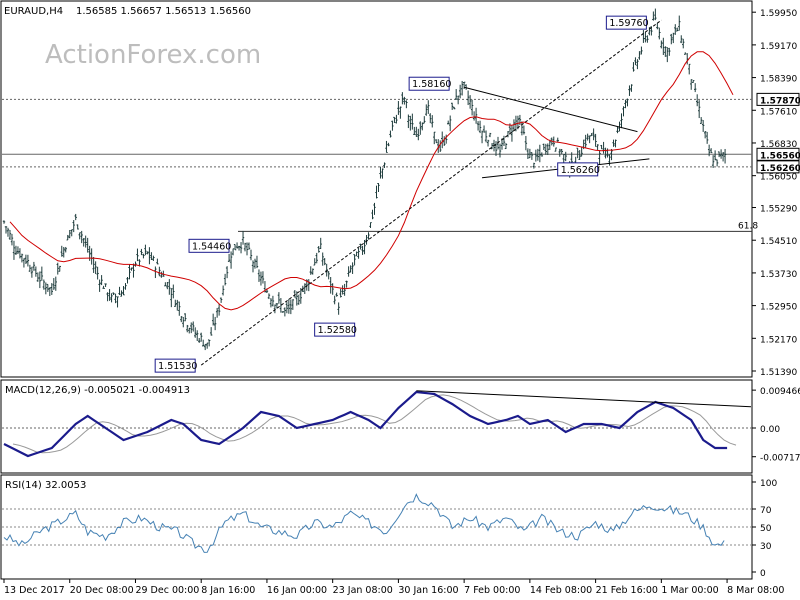  What do you see at coordinates (766, 511) in the screenshot?
I see `rsi-y-tick-label: 70` at bounding box center [766, 511].